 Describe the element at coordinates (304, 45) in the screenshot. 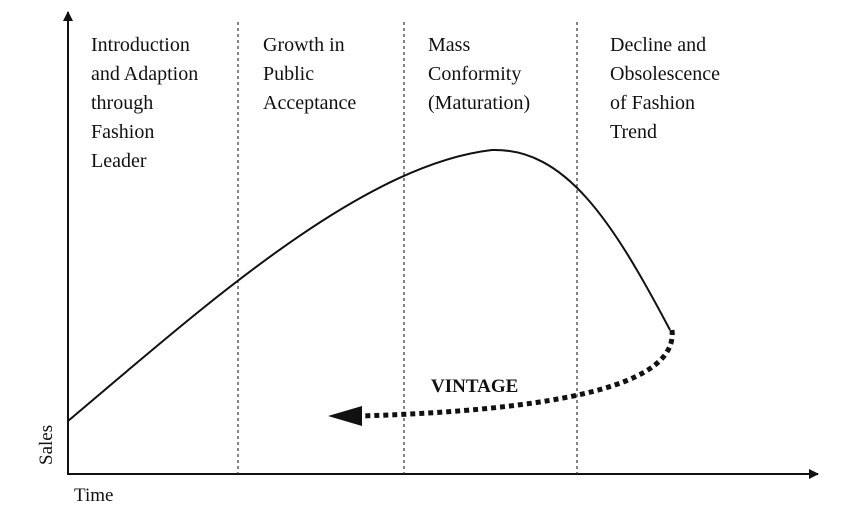

I see `stage-line: Growth in` at that location.